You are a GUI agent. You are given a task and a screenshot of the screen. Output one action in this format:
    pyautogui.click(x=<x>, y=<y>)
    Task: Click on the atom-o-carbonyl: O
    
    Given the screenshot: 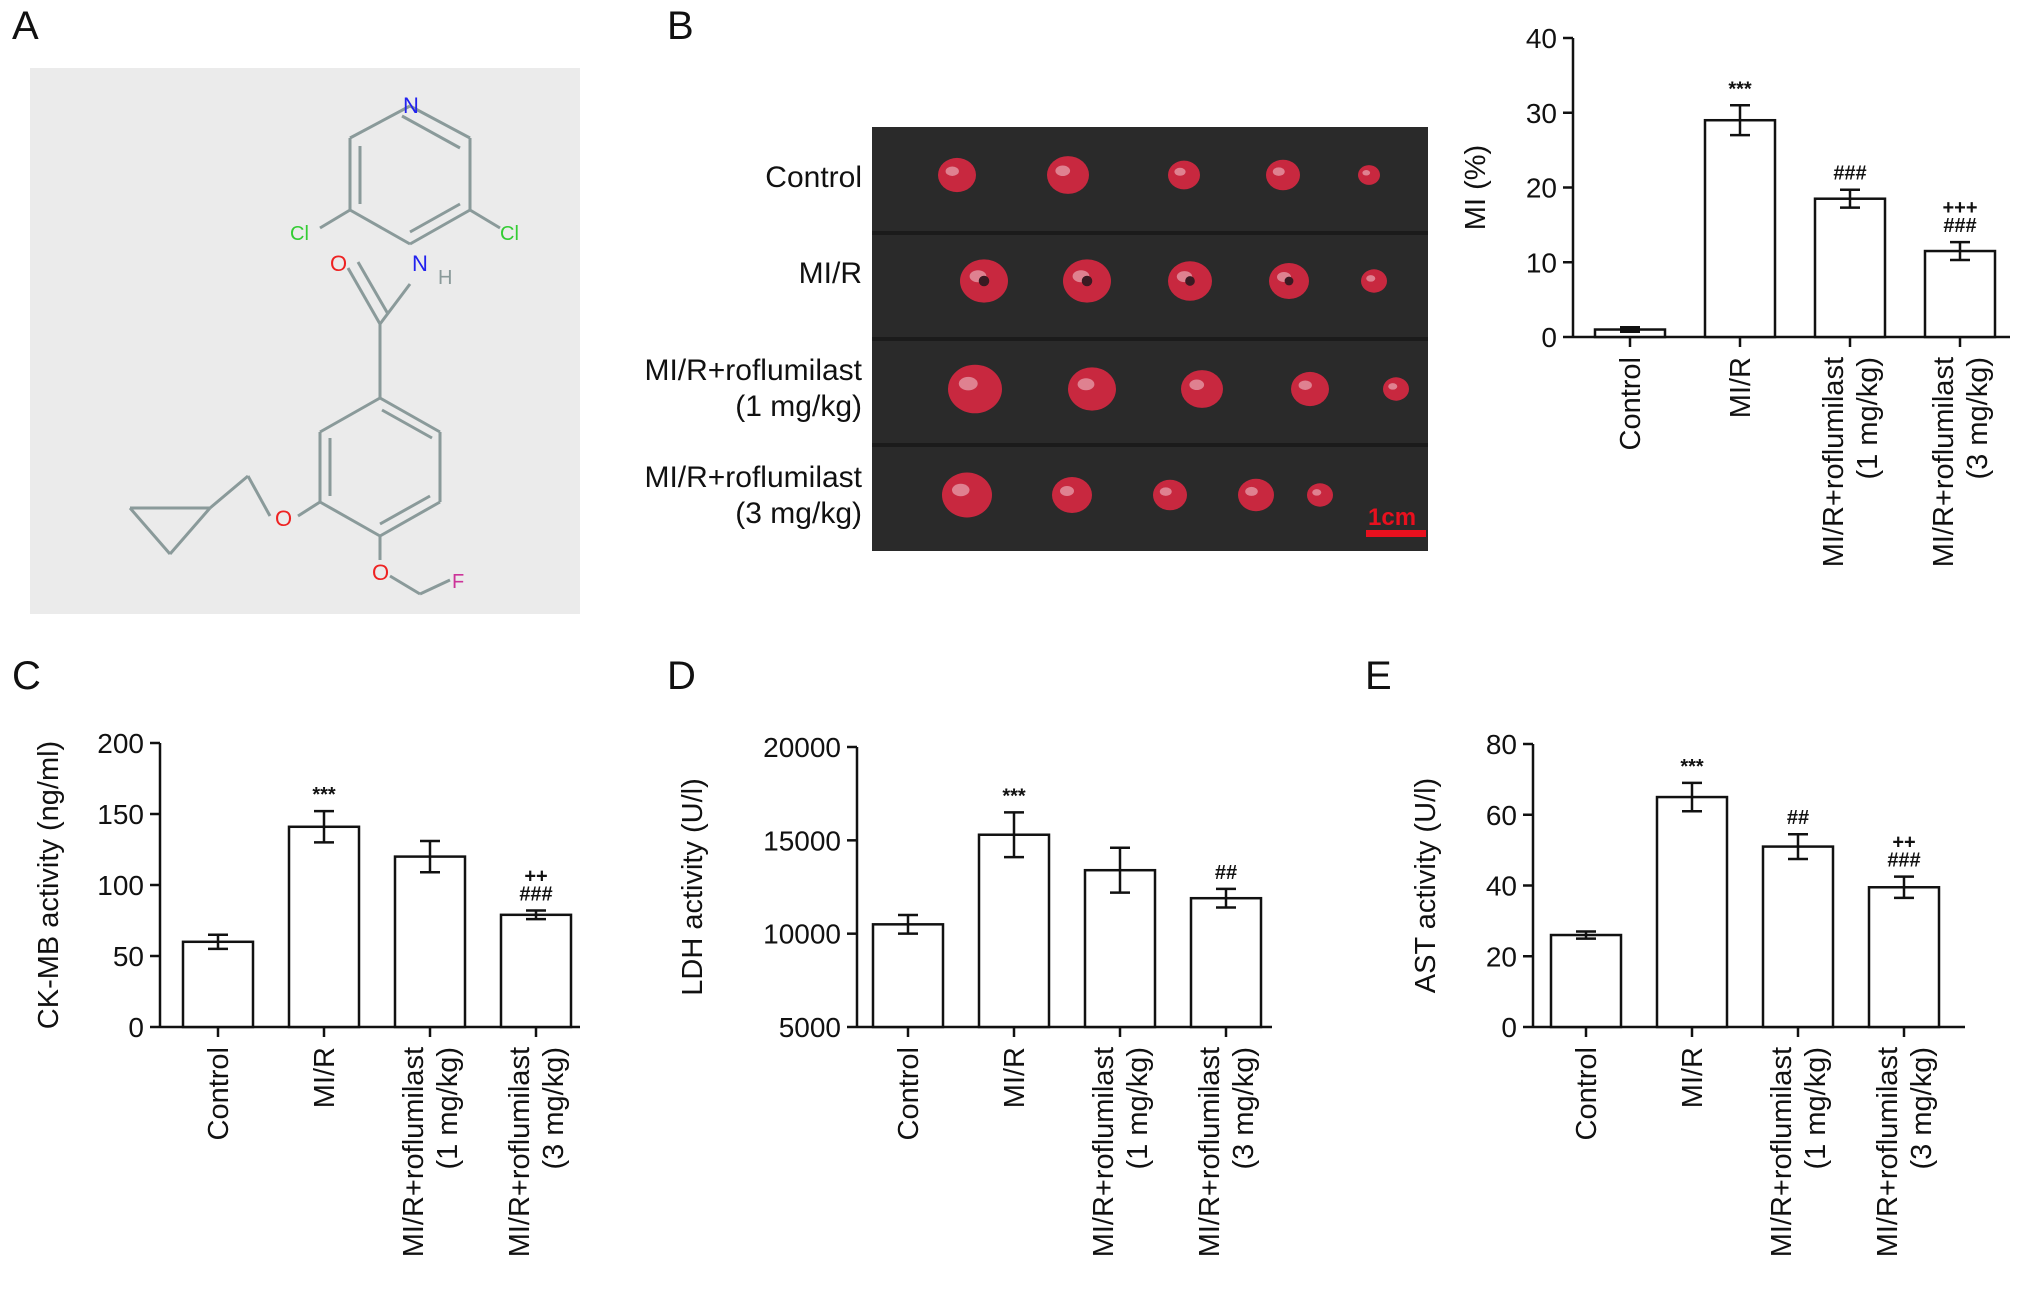 What is the action you would take?
    pyautogui.click(x=338, y=263)
    